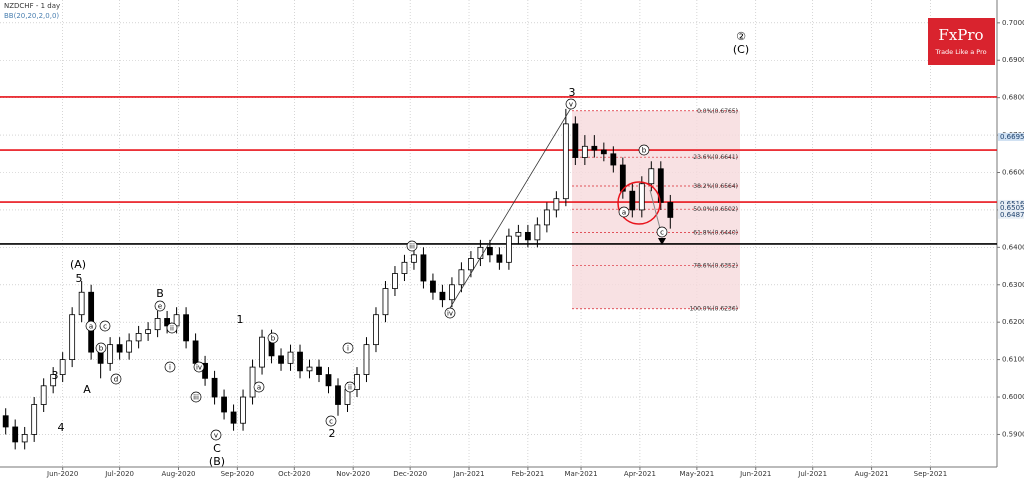  What do you see at coordinates (217, 448) in the screenshot?
I see `wave-label: C` at bounding box center [217, 448].